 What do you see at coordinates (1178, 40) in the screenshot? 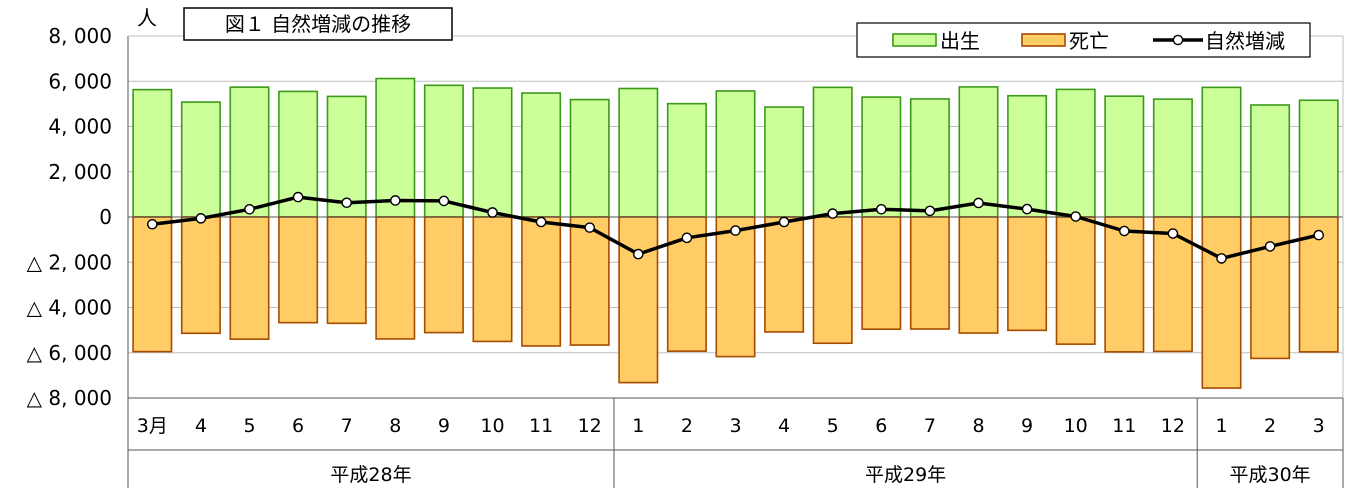
I see `legend-line-marker` at bounding box center [1178, 40].